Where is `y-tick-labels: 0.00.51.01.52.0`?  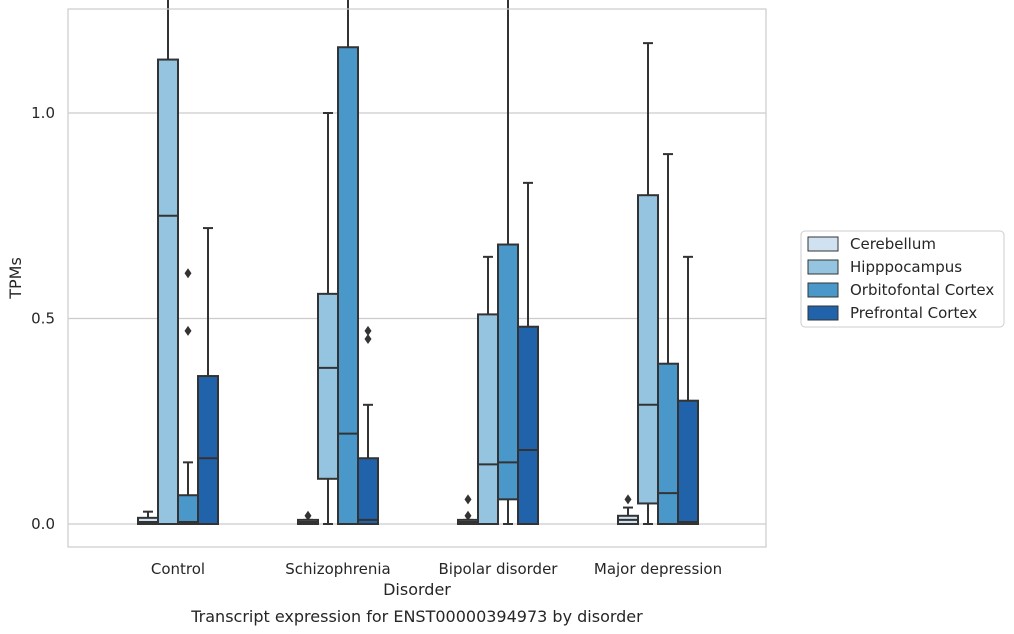
y-tick-labels: 0.00.51.01.52.0 is located at coordinates (43, 318).